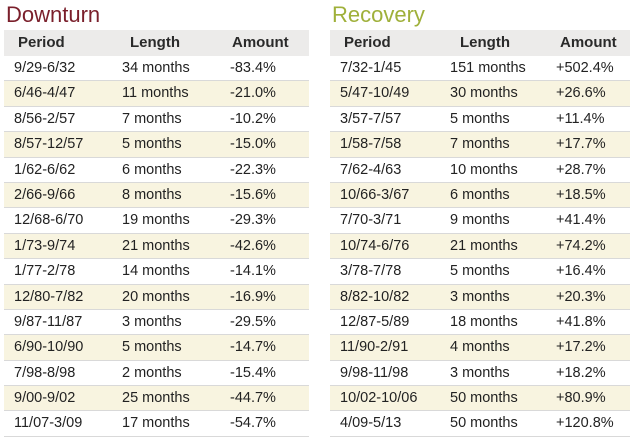 The image size is (636, 441). I want to click on amount-cell: +11.4%, so click(580, 118).